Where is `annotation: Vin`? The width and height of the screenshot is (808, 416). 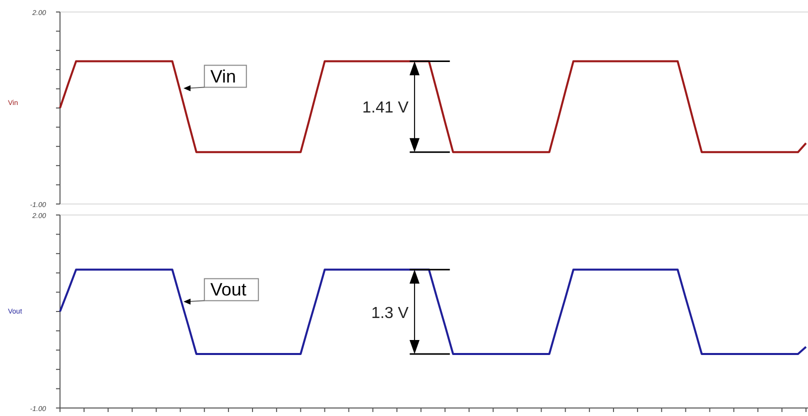
annotation: Vin is located at coordinates (223, 76).